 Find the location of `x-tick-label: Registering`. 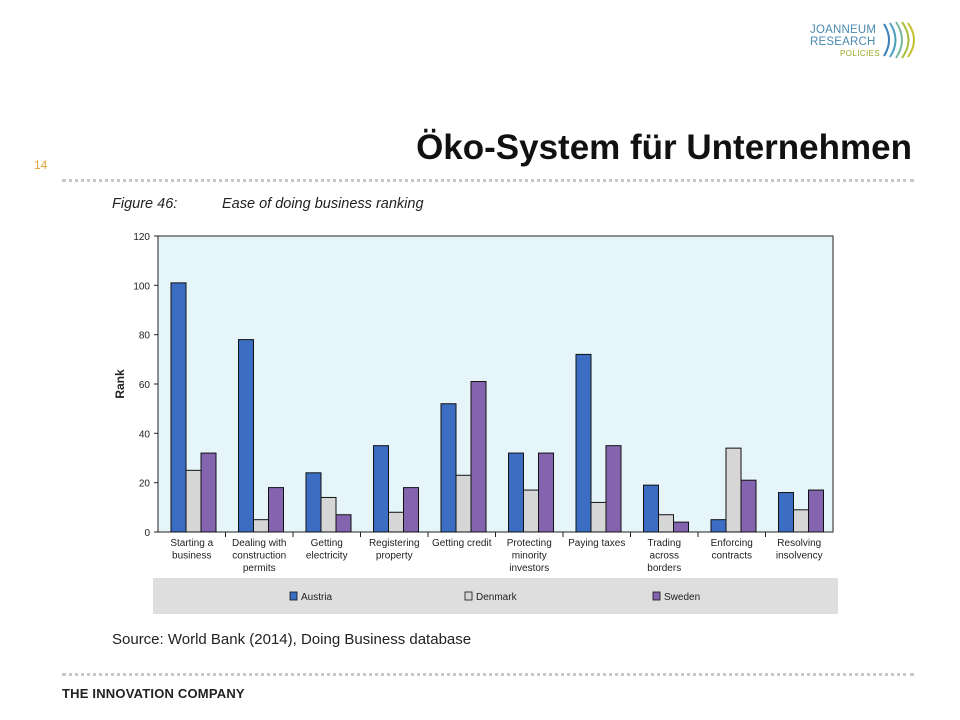

x-tick-label: Registering is located at coordinates (394, 543).